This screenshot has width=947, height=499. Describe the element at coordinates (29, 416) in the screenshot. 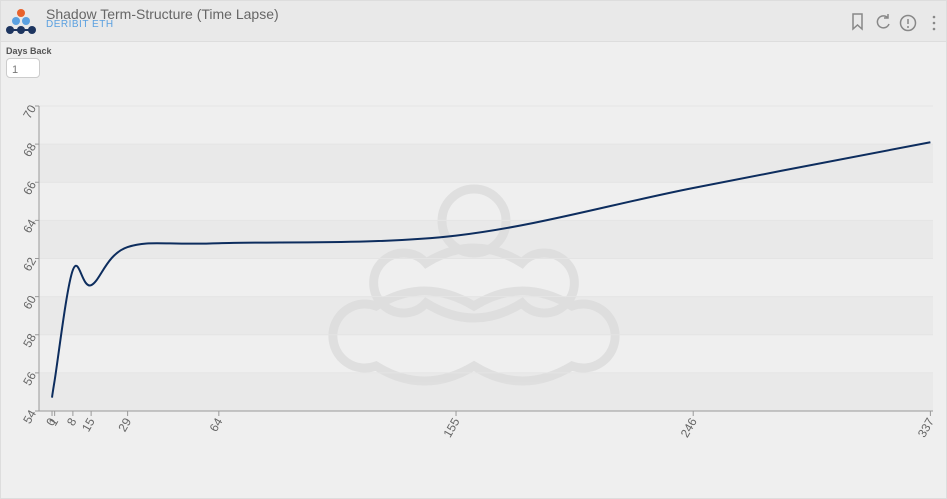

I see `y-tick-label: 54` at that location.